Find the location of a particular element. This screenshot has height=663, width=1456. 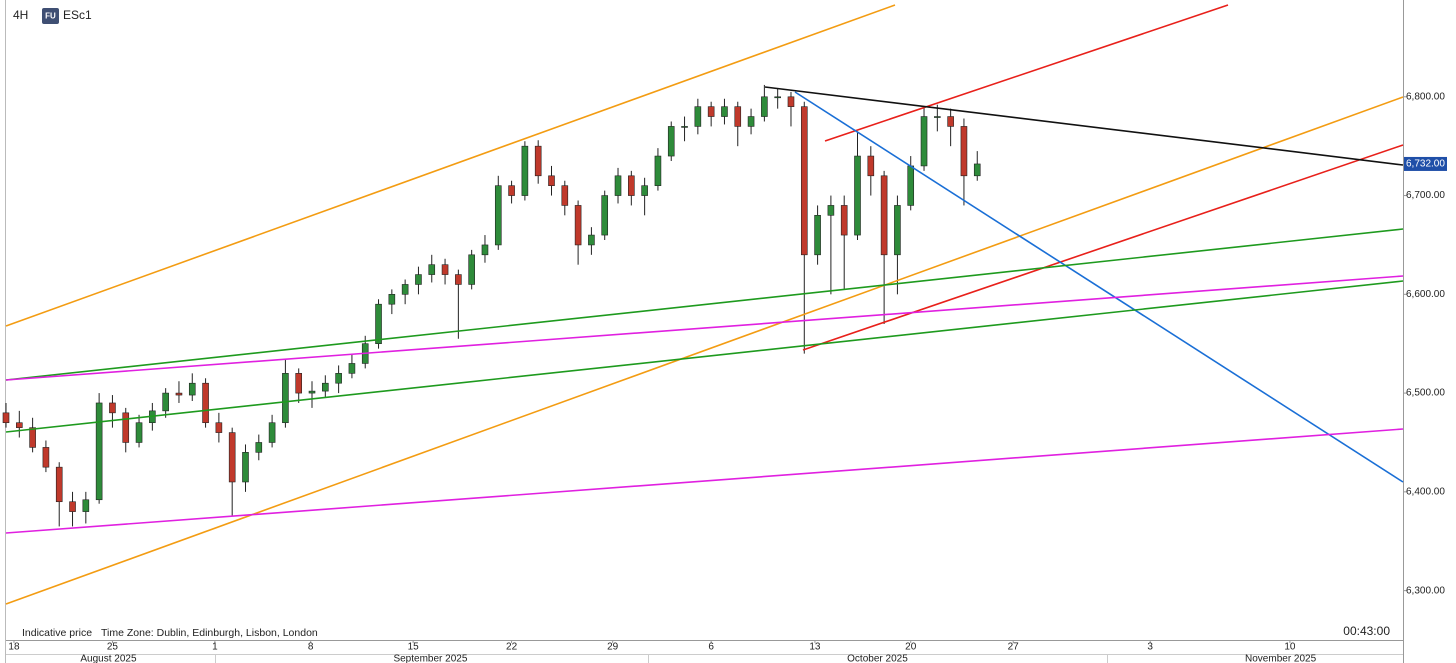

x-tick-label: 8 is located at coordinates (311, 647).